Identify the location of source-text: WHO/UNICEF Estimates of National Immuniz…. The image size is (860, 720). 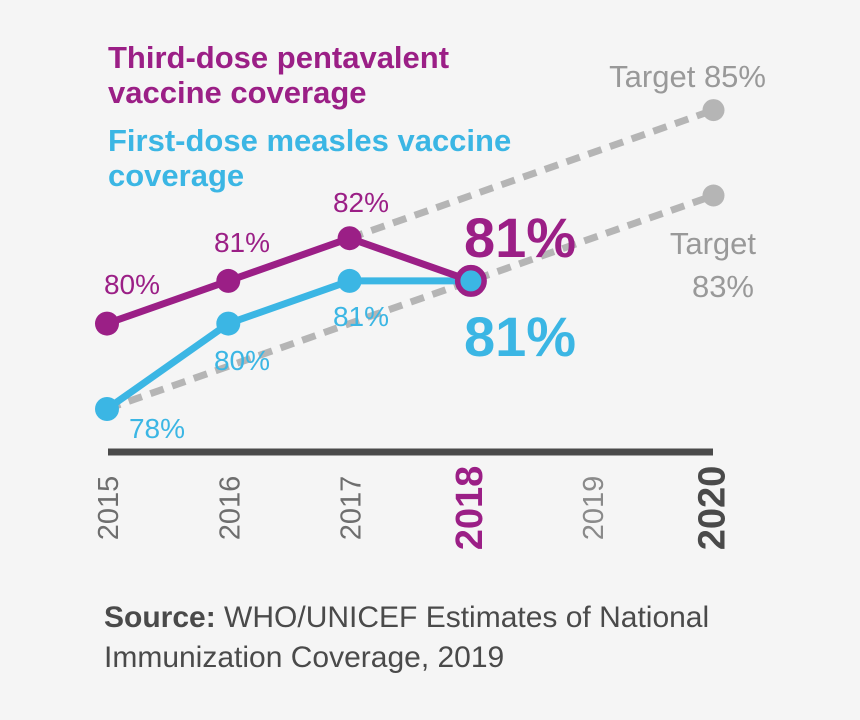
(407, 637).